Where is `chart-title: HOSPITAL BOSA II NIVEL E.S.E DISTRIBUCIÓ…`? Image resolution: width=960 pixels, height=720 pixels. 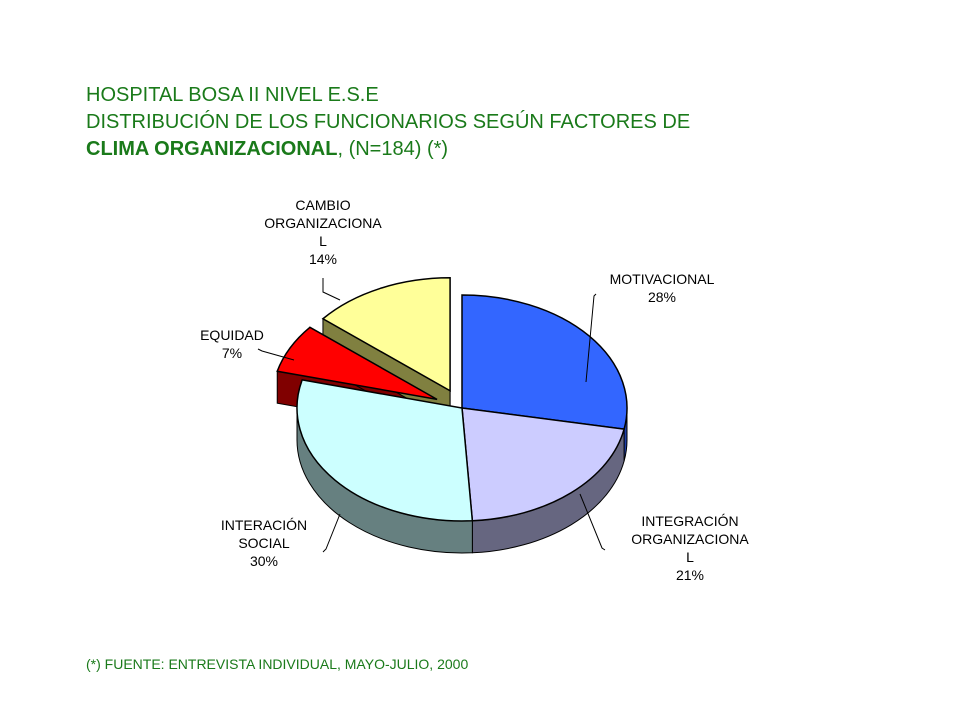 chart-title: HOSPITAL BOSA II NIVEL E.S.E DISTRIBUCIÓ… is located at coordinates (388, 122).